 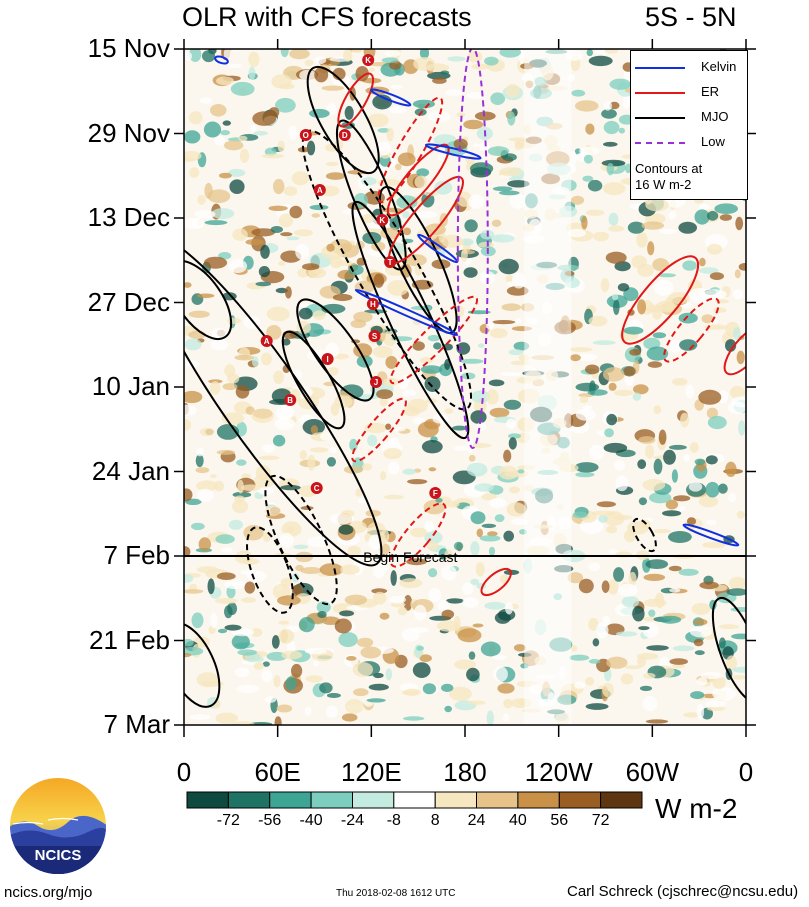 What do you see at coordinates (669, 176) in the screenshot?
I see `legend-note: Contours at 16 W m-2` at bounding box center [669, 176].